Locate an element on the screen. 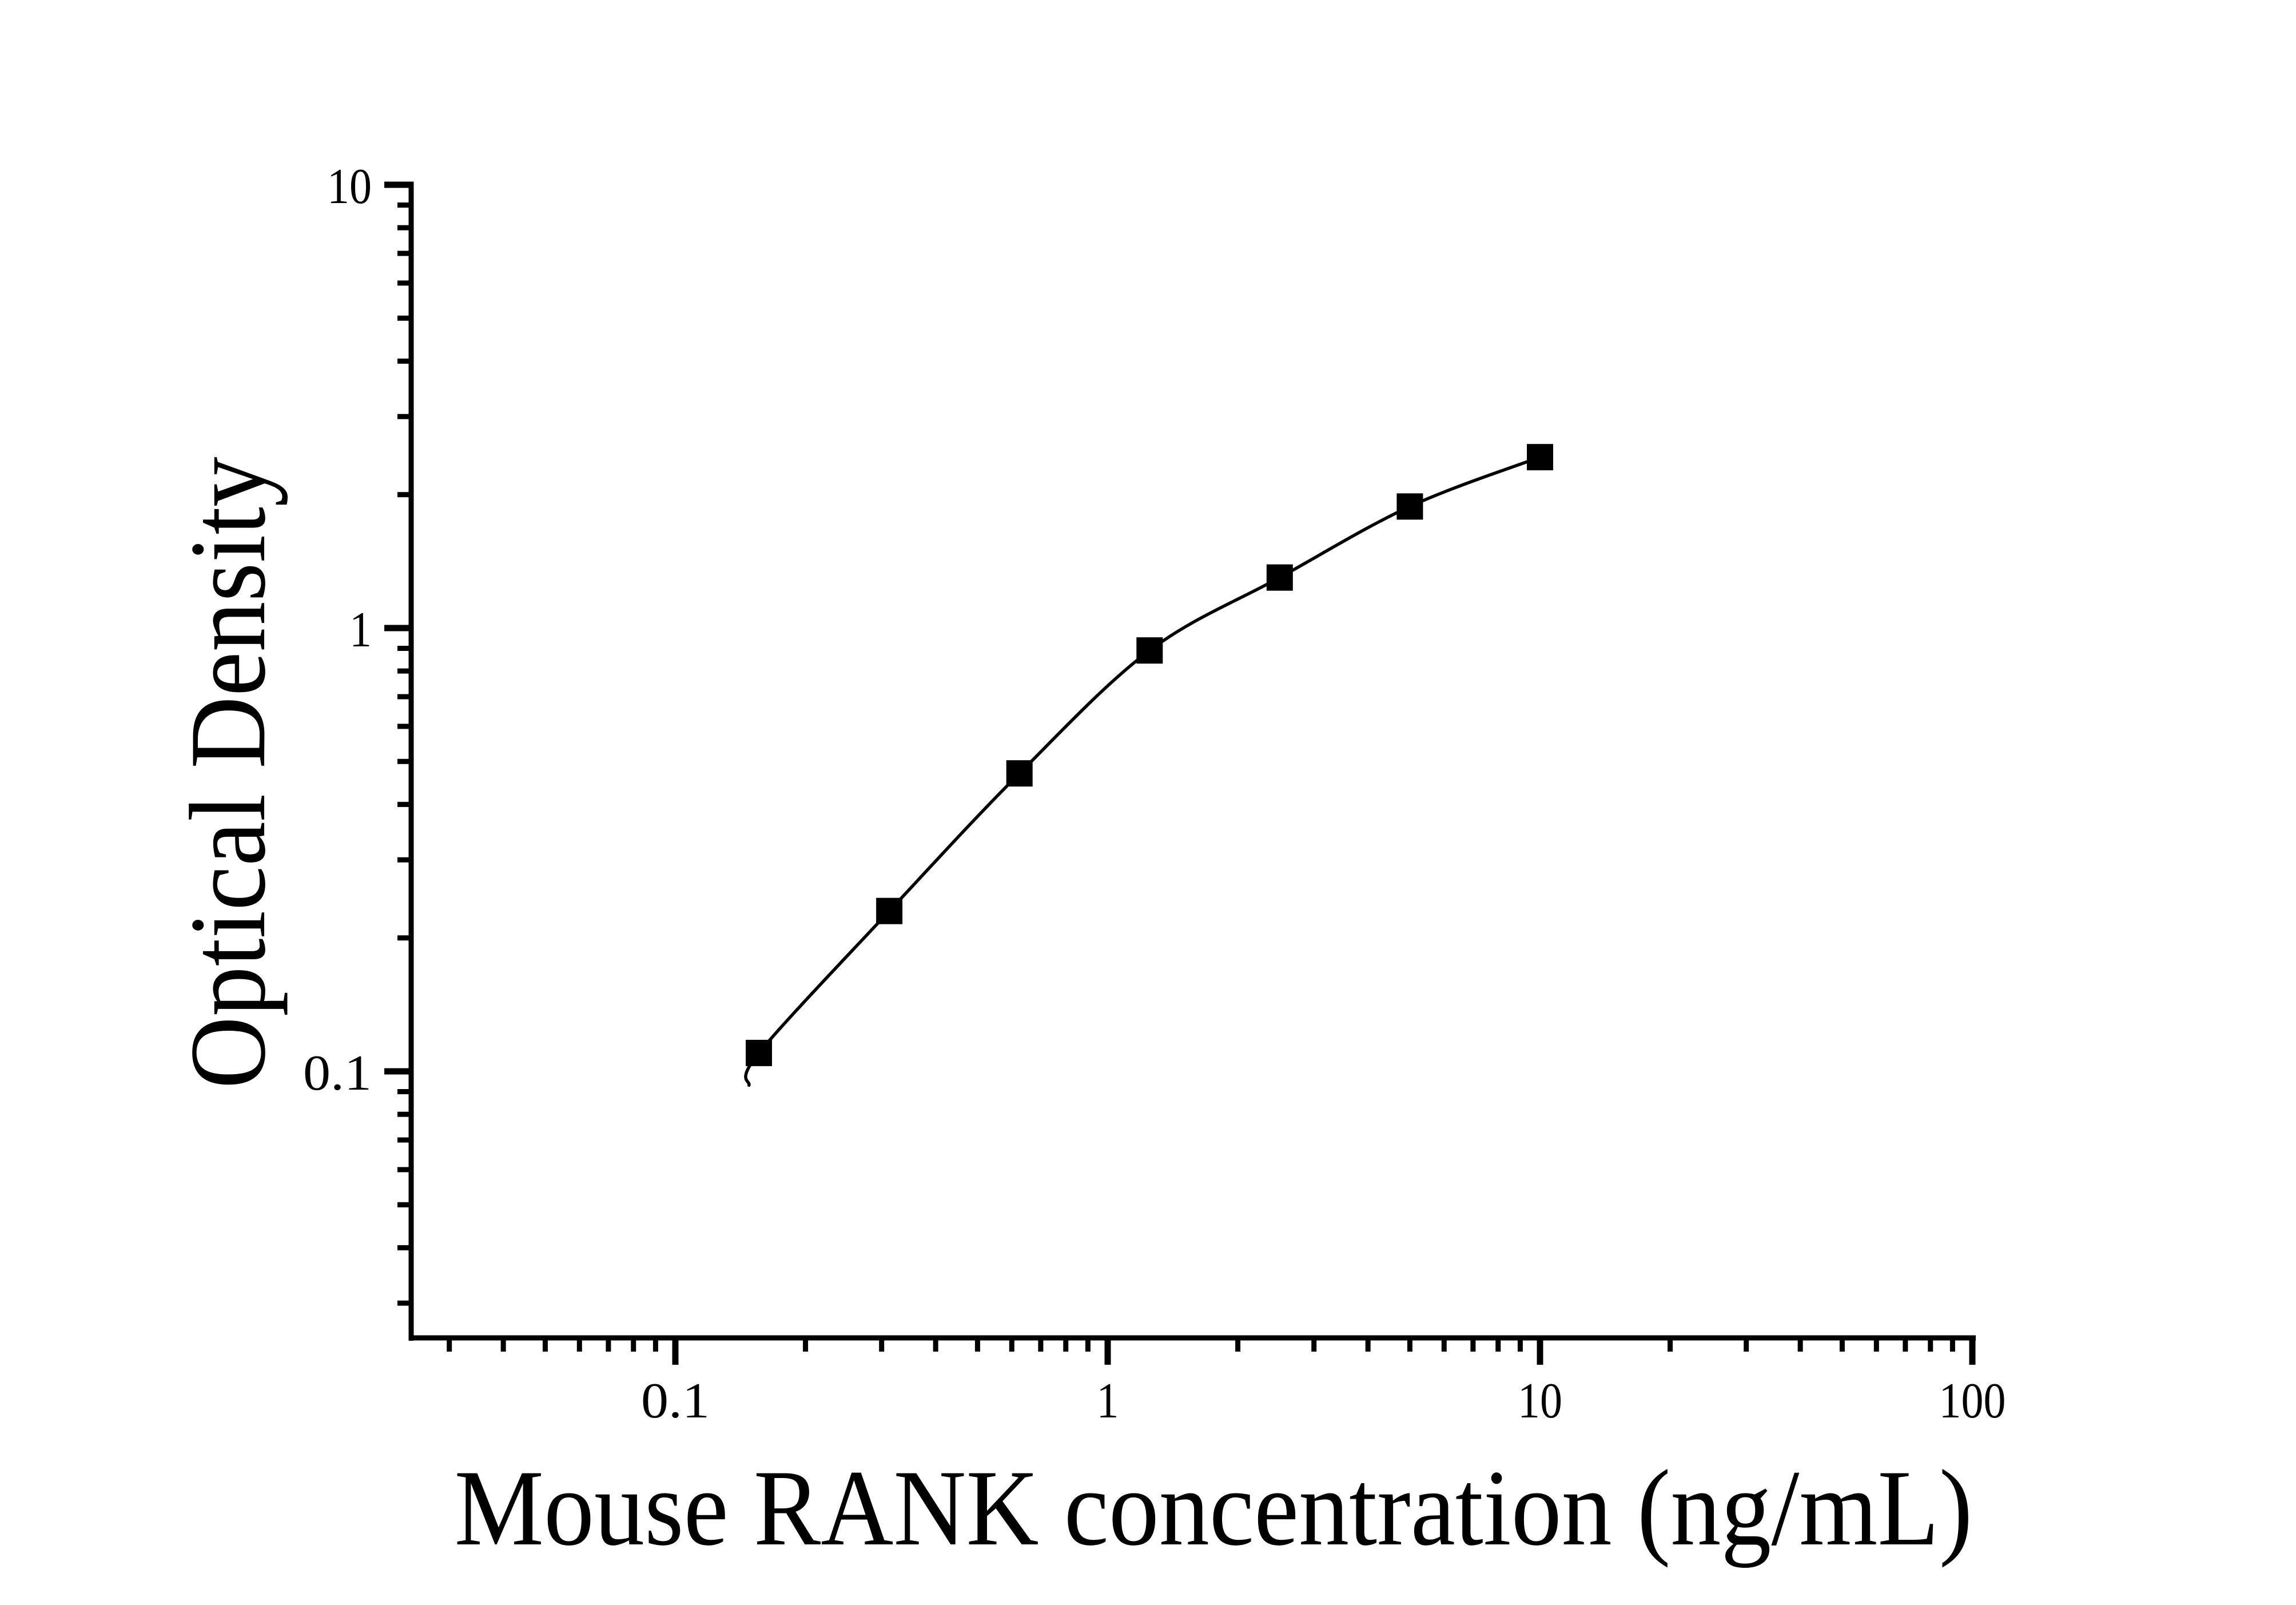 The height and width of the screenshot is (1605, 2296). y-tick-label: 1 is located at coordinates (361, 630).